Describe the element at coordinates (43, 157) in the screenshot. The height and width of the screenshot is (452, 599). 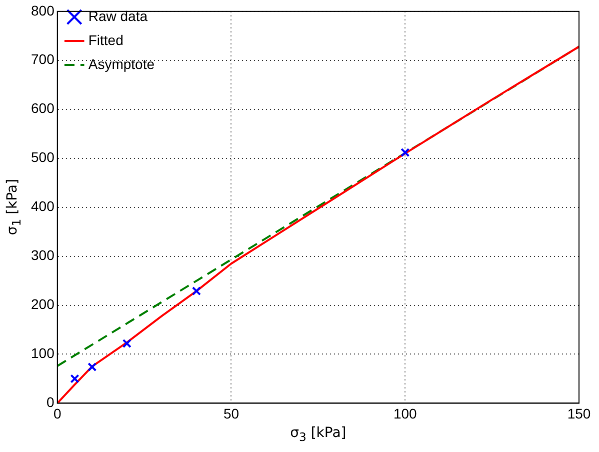
I see `y-tick-label: 500` at that location.